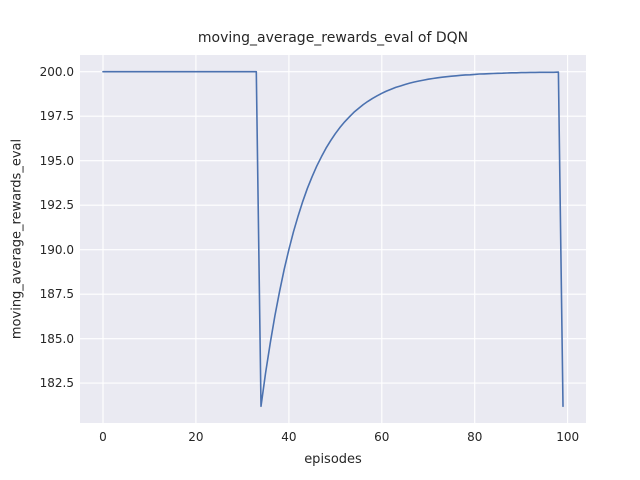 Image resolution: width=640 pixels, height=480 pixels. What do you see at coordinates (289, 437) in the screenshot?
I see `x-tick-label: 40` at bounding box center [289, 437].